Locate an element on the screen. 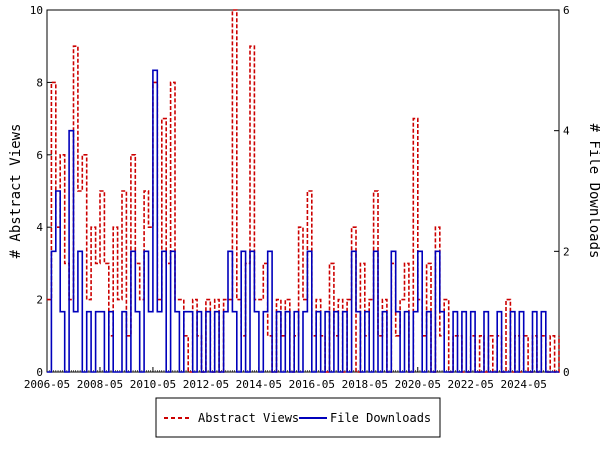 This screenshot has height=450, width=600. legend: Abstract Views File Downloads is located at coordinates (298, 417).